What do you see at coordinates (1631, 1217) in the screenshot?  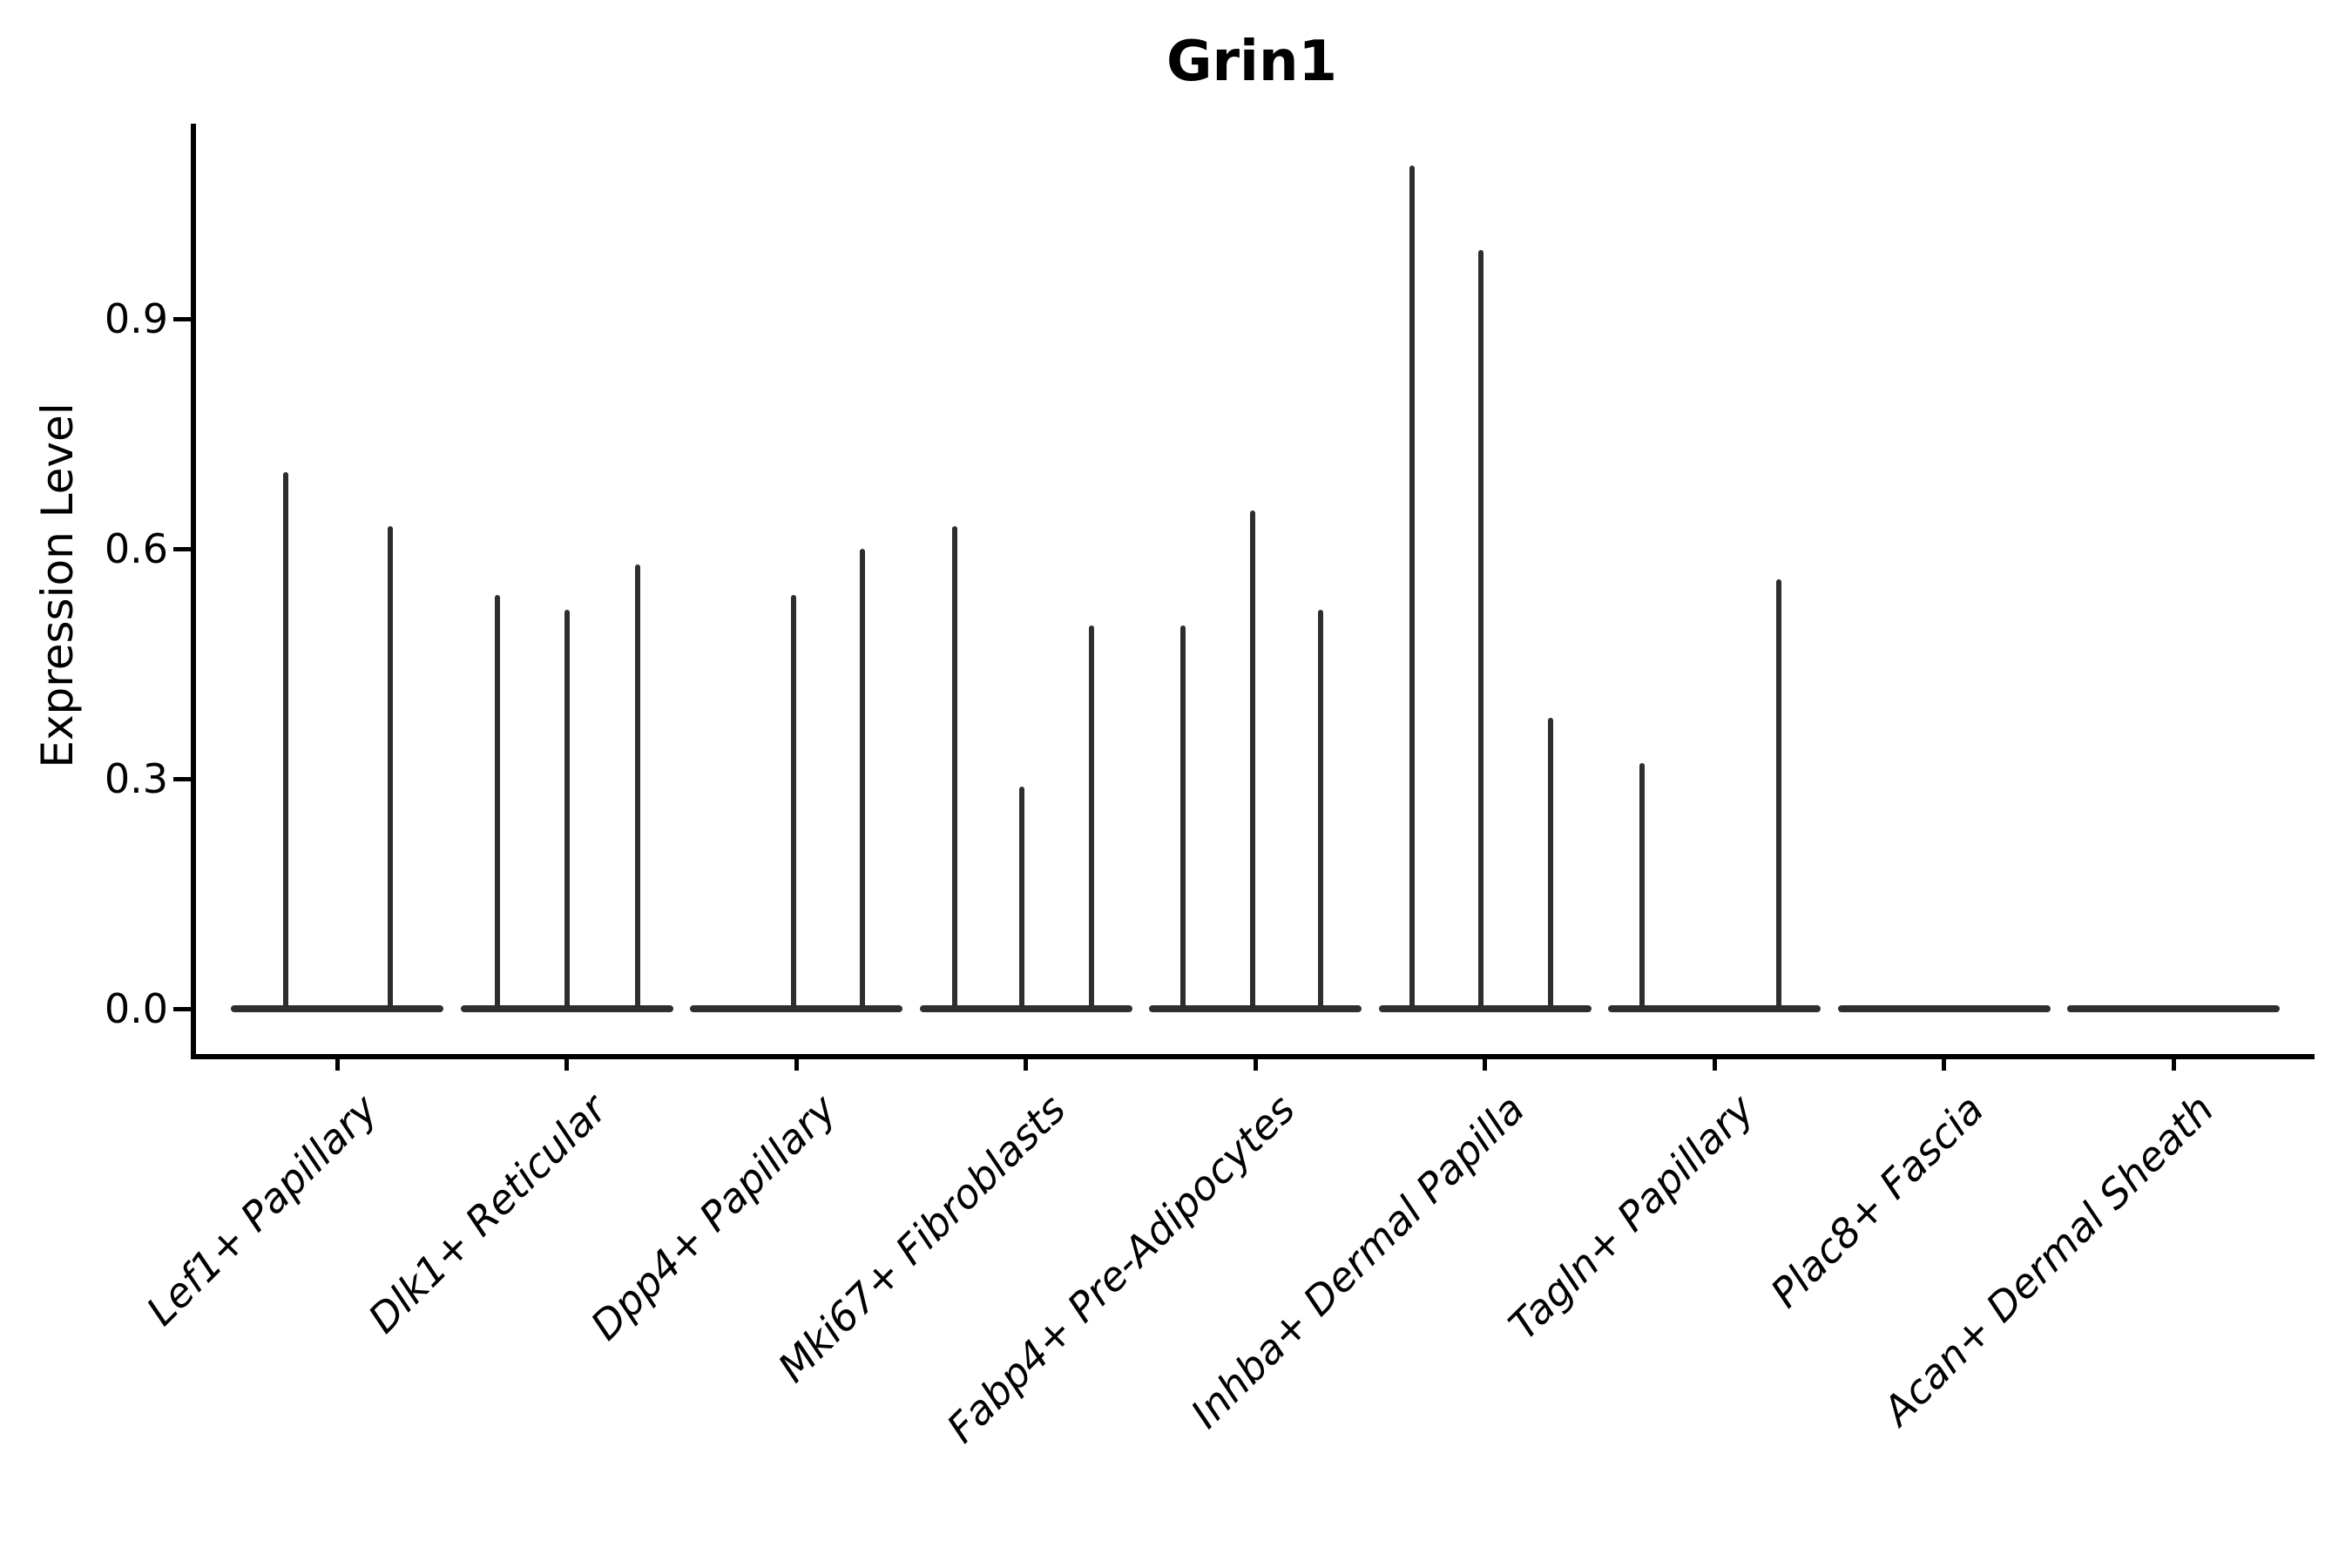 I see `x-tick-label-text: Tagln+ Papillary` at bounding box center [1631, 1217].